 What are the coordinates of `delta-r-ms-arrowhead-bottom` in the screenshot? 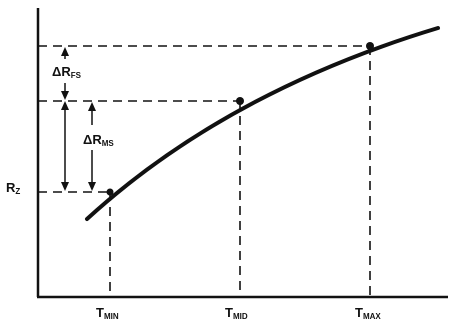 It's located at (92, 186).